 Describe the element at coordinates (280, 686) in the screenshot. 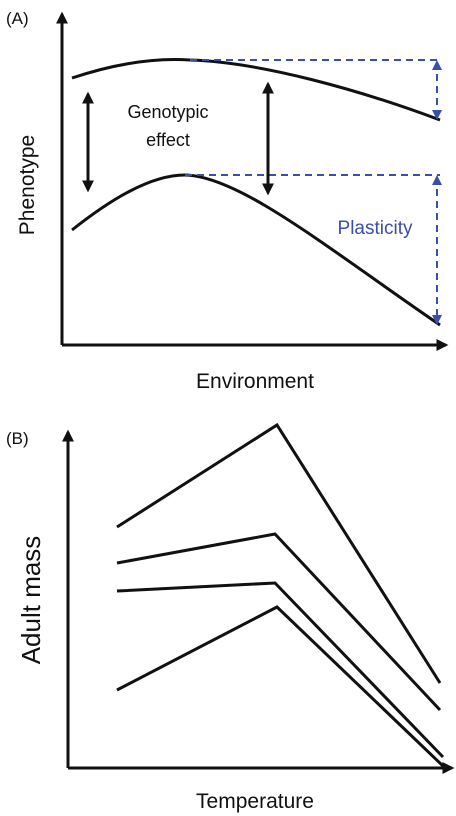

I see `line` at that location.